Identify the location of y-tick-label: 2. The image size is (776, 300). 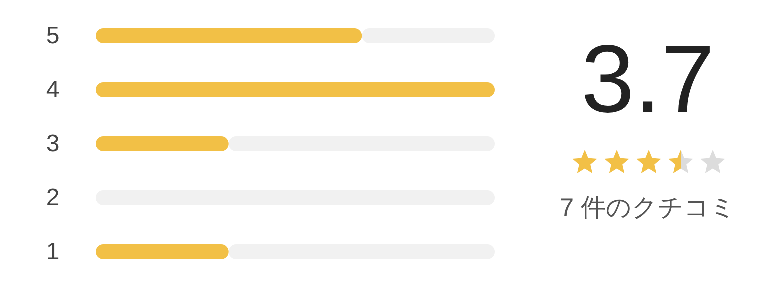
(53, 198).